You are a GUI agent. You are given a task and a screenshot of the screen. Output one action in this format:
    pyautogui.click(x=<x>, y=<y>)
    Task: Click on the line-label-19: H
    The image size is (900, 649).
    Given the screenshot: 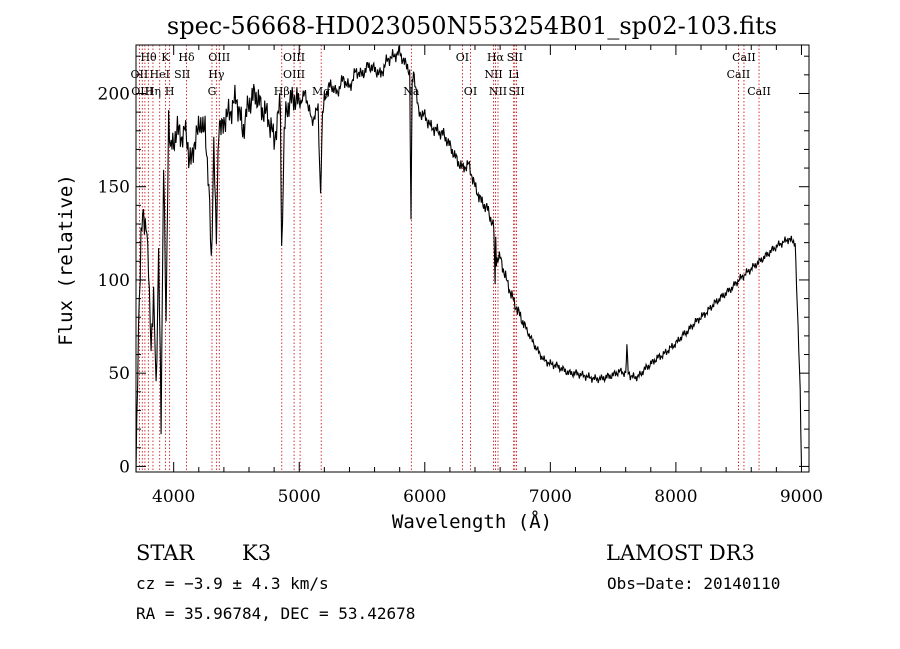 What is the action you would take?
    pyautogui.click(x=170, y=91)
    